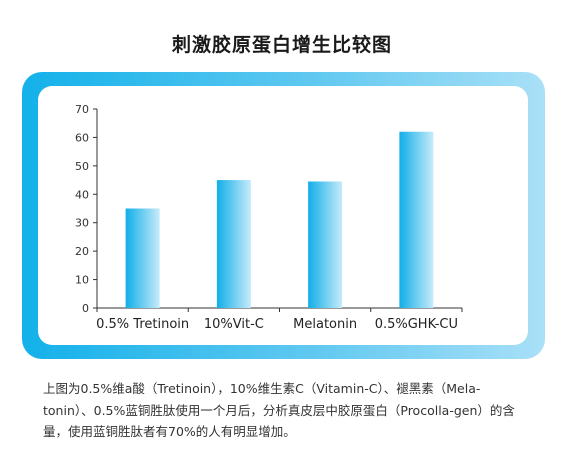 The width and height of the screenshot is (564, 454). Describe the element at coordinates (82, 223) in the screenshot. I see `y-tick-label: 30` at that location.